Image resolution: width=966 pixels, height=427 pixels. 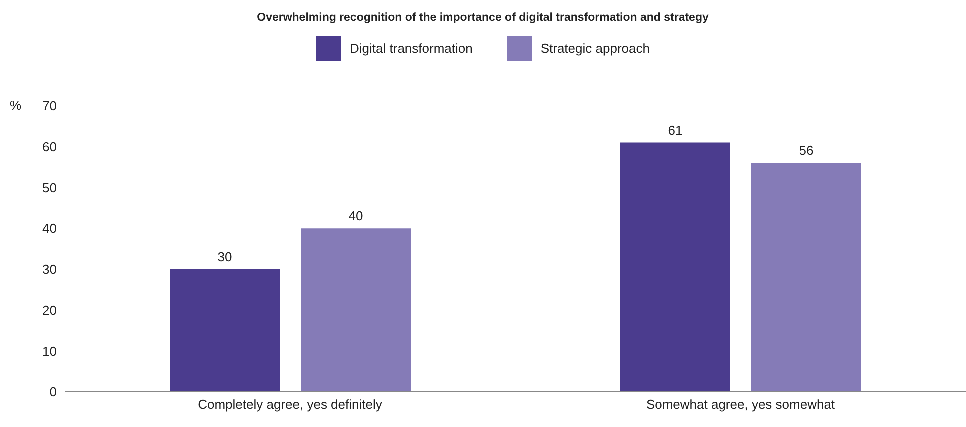 I want to click on y-tick-label: 40, so click(x=49, y=228).